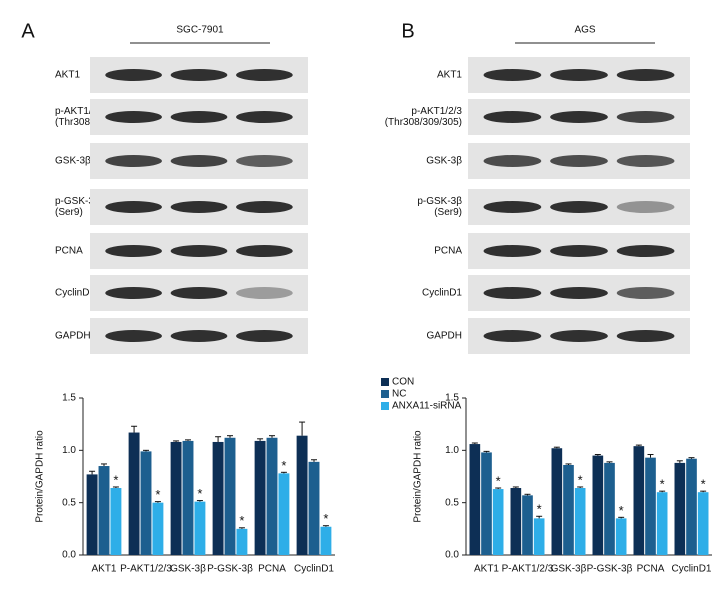 This screenshot has width=720, height=600. I want to click on x-tick-label: PCNA, so click(651, 569).